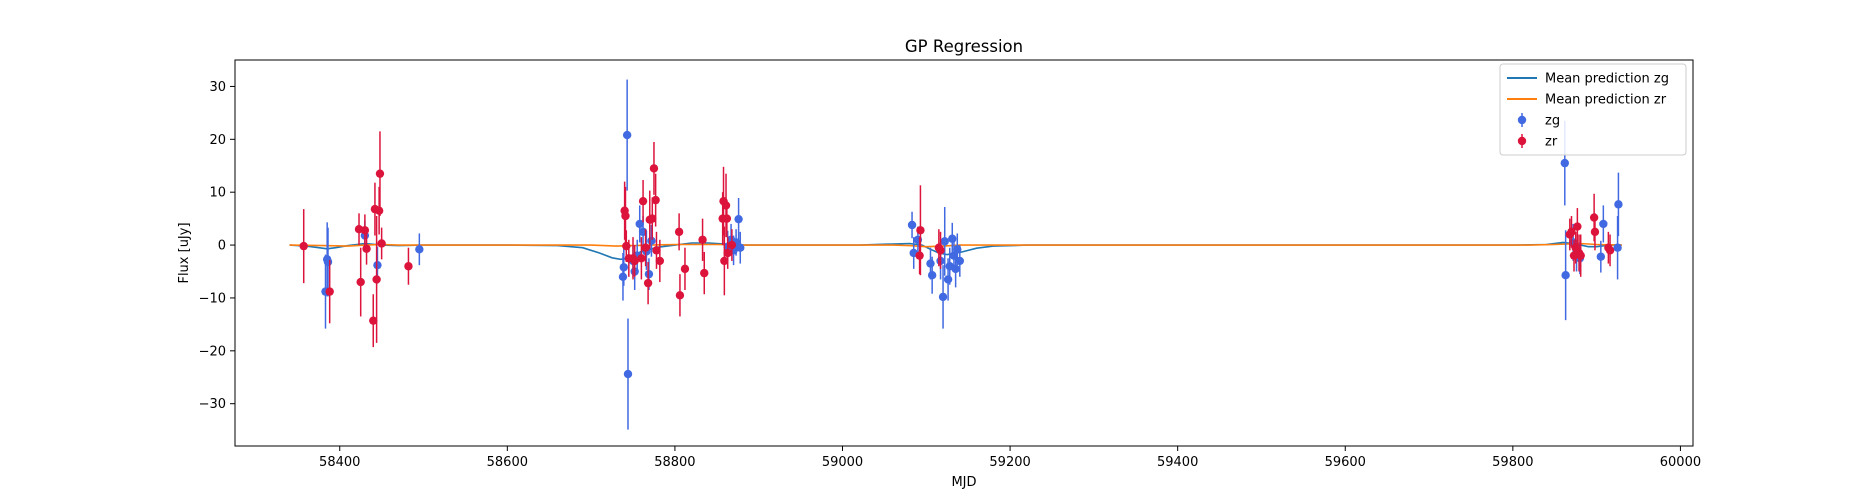 This screenshot has width=1875, height=500. I want to click on legend-label: Mean prediction zg, so click(1607, 79).